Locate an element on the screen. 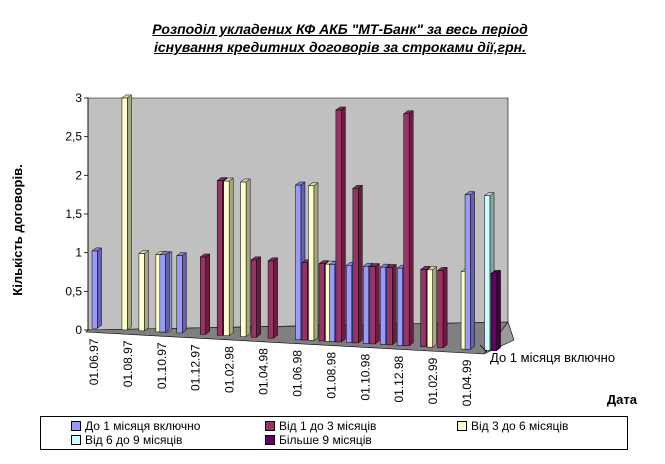 This screenshot has height=464, width=665. bar-Від-1-до-3-місяців-01.06.98 is located at coordinates (304, 301).